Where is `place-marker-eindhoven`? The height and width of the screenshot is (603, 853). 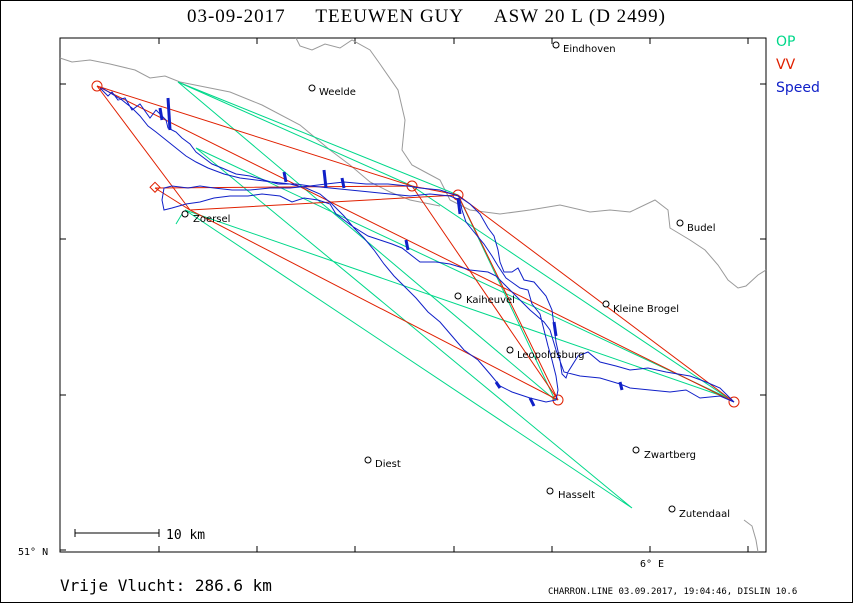
place-marker-eindhoven is located at coordinates (556, 45).